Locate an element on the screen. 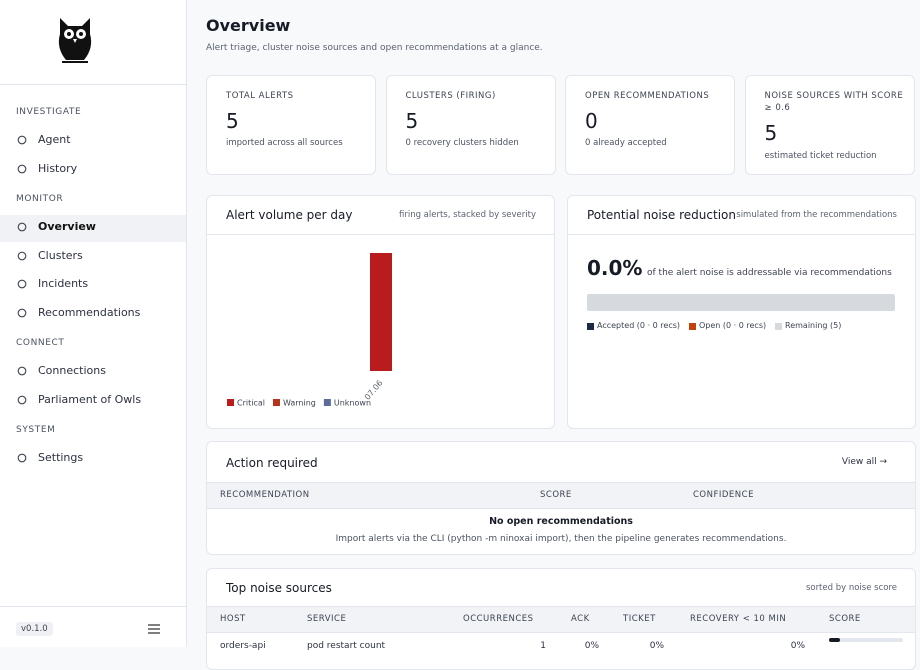 The image size is (920, 670). nav-item: History is located at coordinates (58, 168).